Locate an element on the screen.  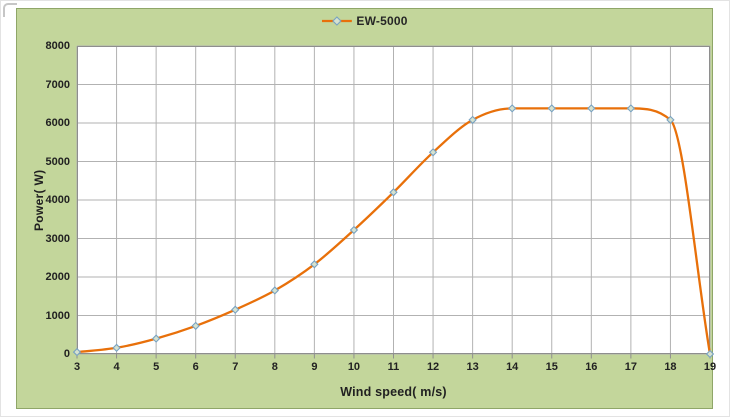
y-tick-label: 5000 is located at coordinates (57, 161).